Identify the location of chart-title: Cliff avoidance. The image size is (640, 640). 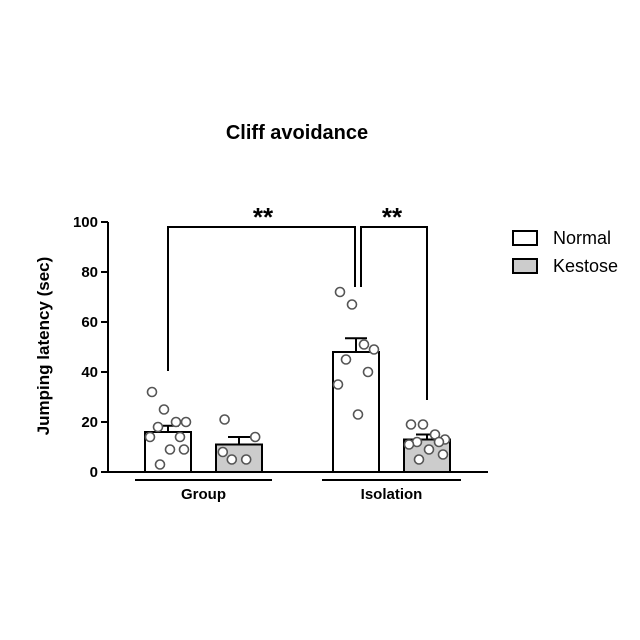
(297, 133).